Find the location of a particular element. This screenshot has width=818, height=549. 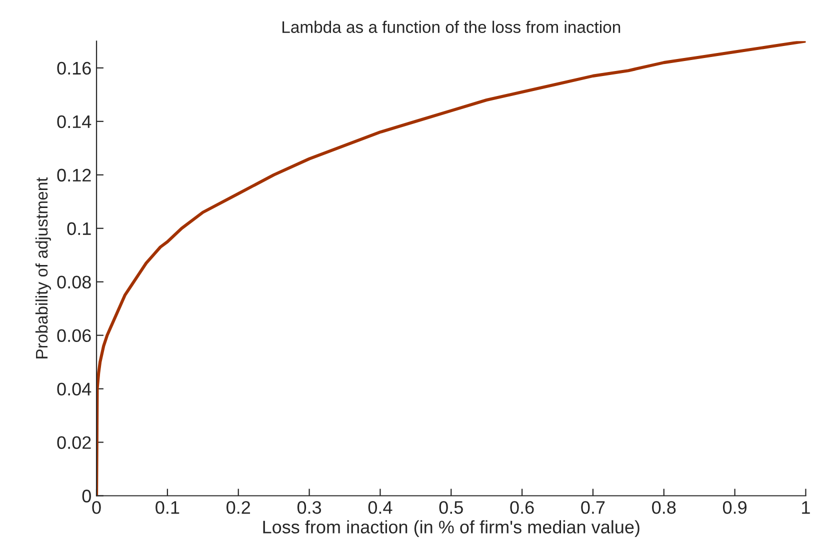

y-tick-label: 0.1 is located at coordinates (79, 229).